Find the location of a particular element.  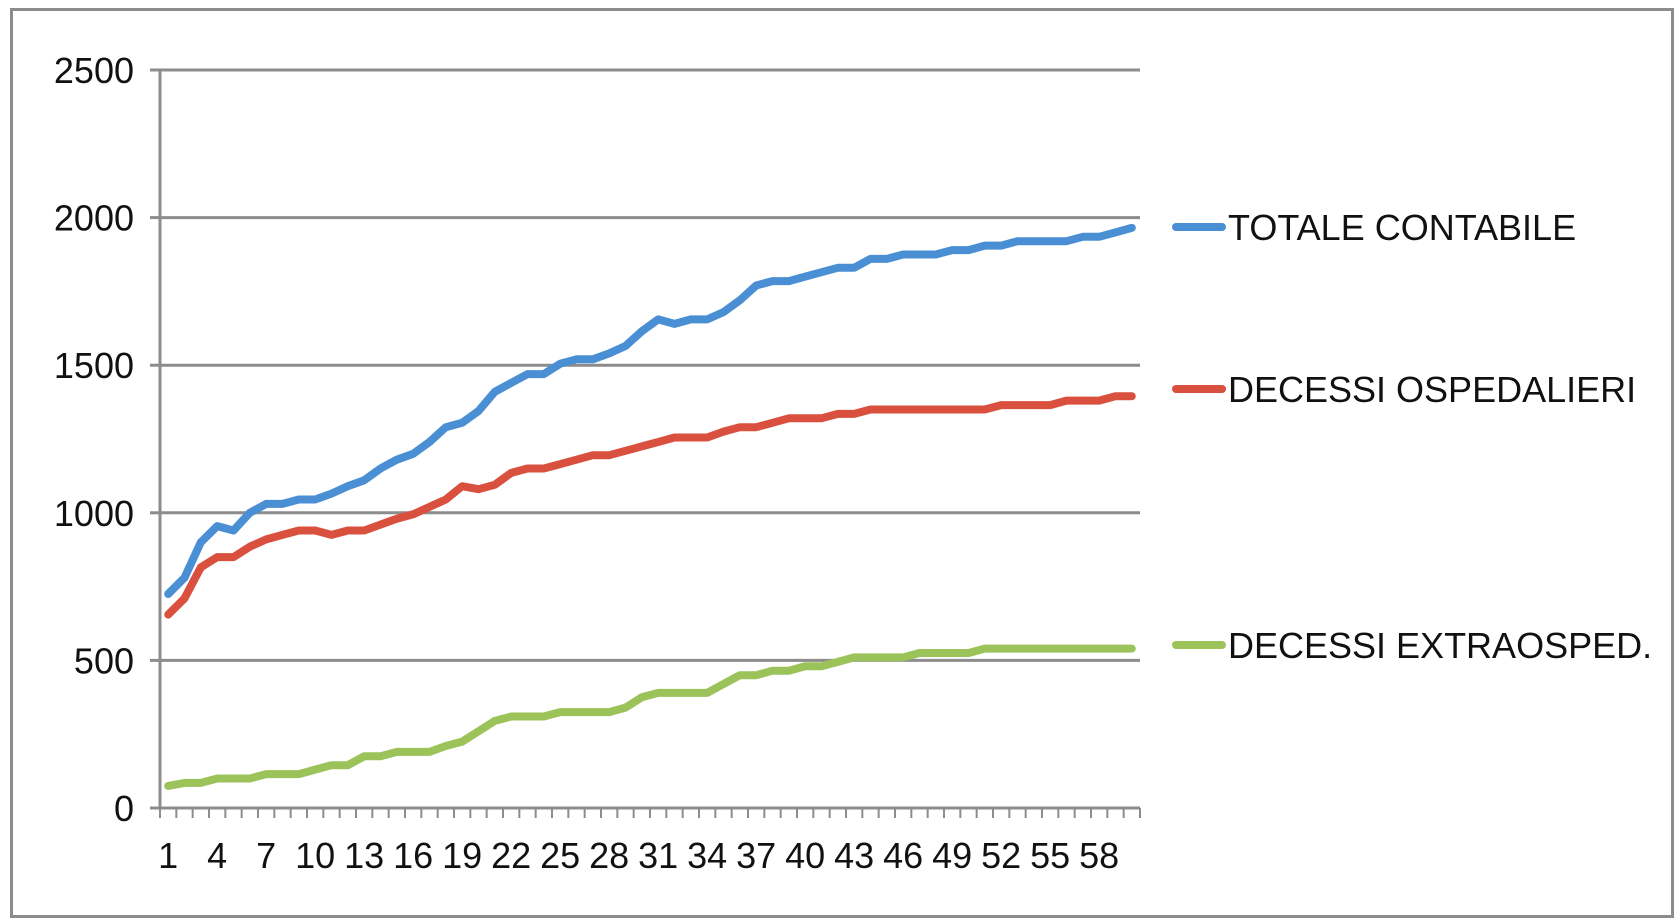

x-tick-label: 58 is located at coordinates (1099, 855).